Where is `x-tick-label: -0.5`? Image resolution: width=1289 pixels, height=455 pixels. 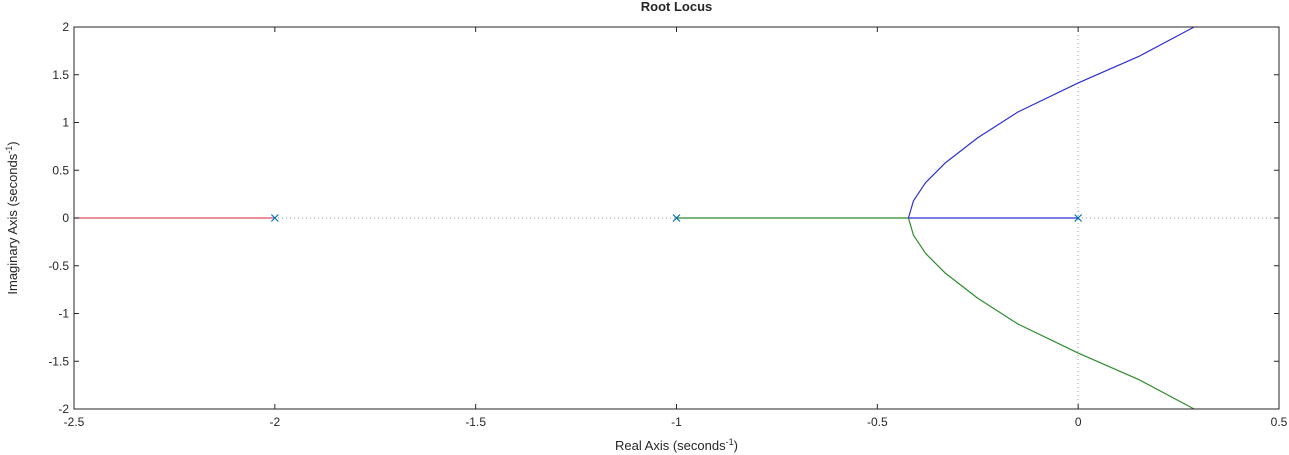
x-tick-label: -0.5 is located at coordinates (877, 422).